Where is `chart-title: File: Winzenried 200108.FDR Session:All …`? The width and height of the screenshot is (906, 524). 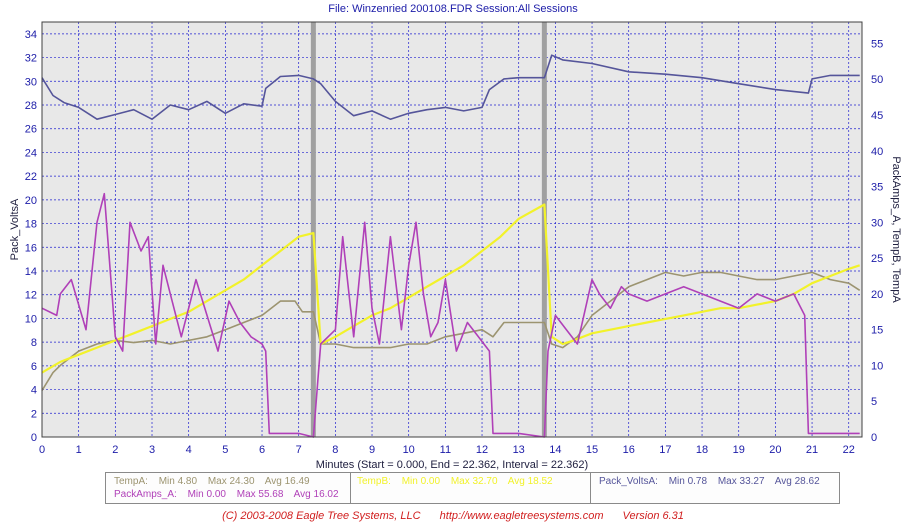 chart-title: File: Winzenried 200108.FDR Session:All … is located at coordinates (453, 9).